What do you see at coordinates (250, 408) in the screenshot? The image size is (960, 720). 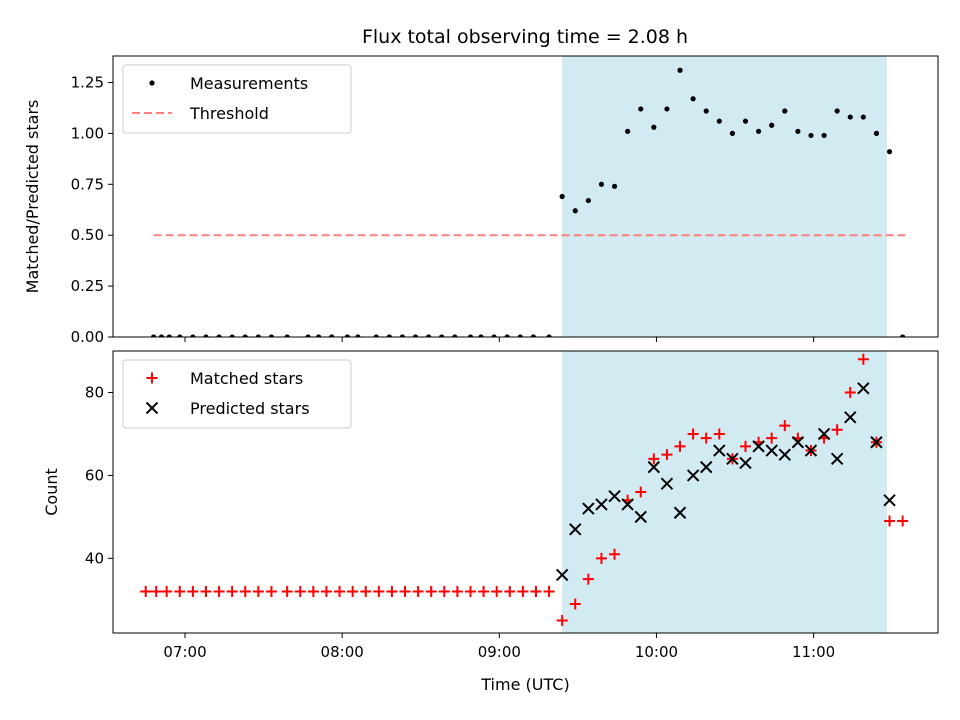 I see `legend-label: Predicted stars` at bounding box center [250, 408].